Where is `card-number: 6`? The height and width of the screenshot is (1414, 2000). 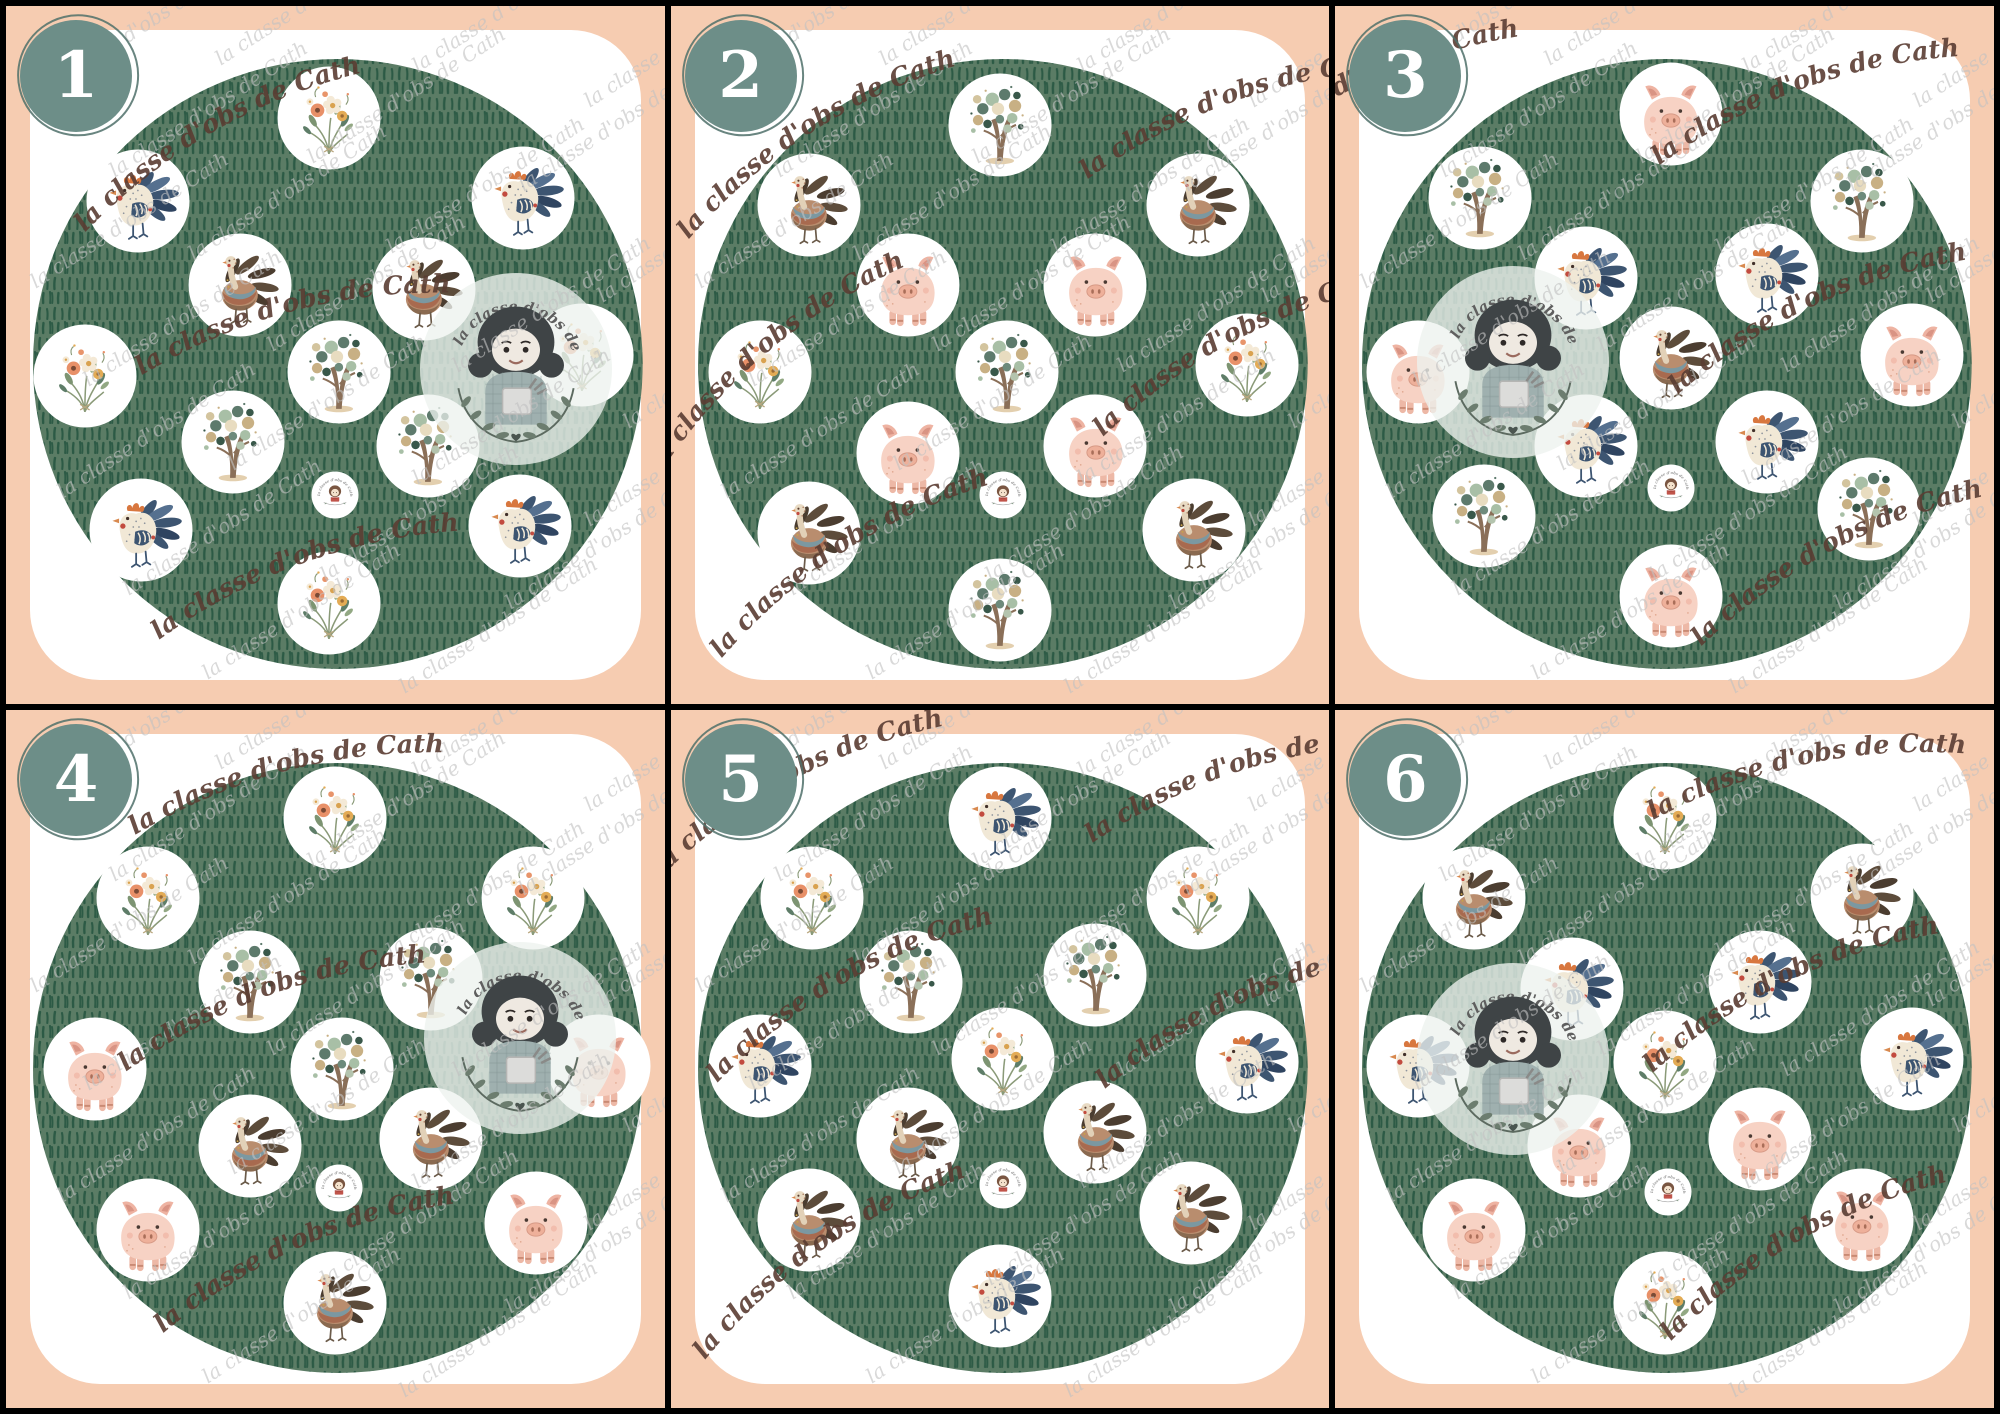
card-number: 6 is located at coordinates (1405, 779).